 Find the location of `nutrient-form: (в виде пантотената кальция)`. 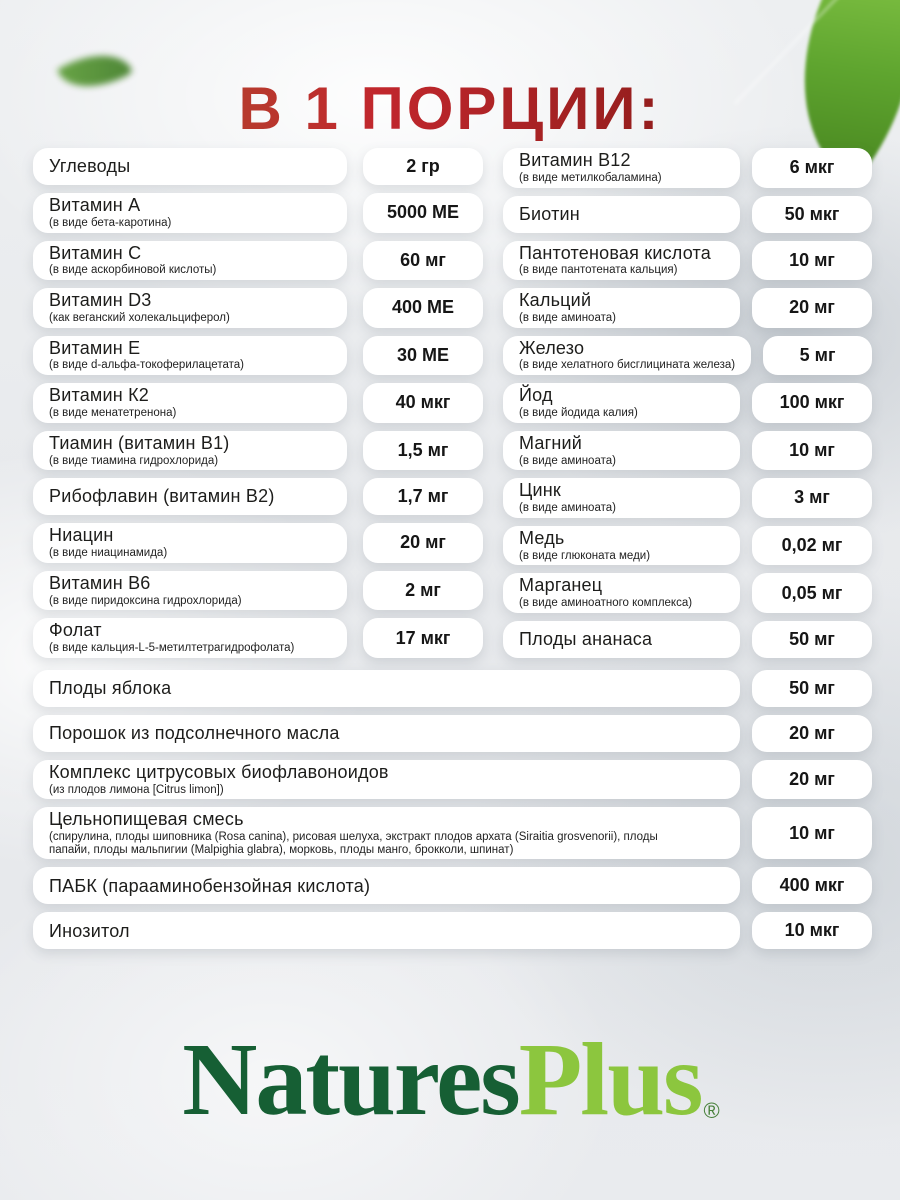

nutrient-form: (в виде пантотената кальция) is located at coordinates (598, 270).